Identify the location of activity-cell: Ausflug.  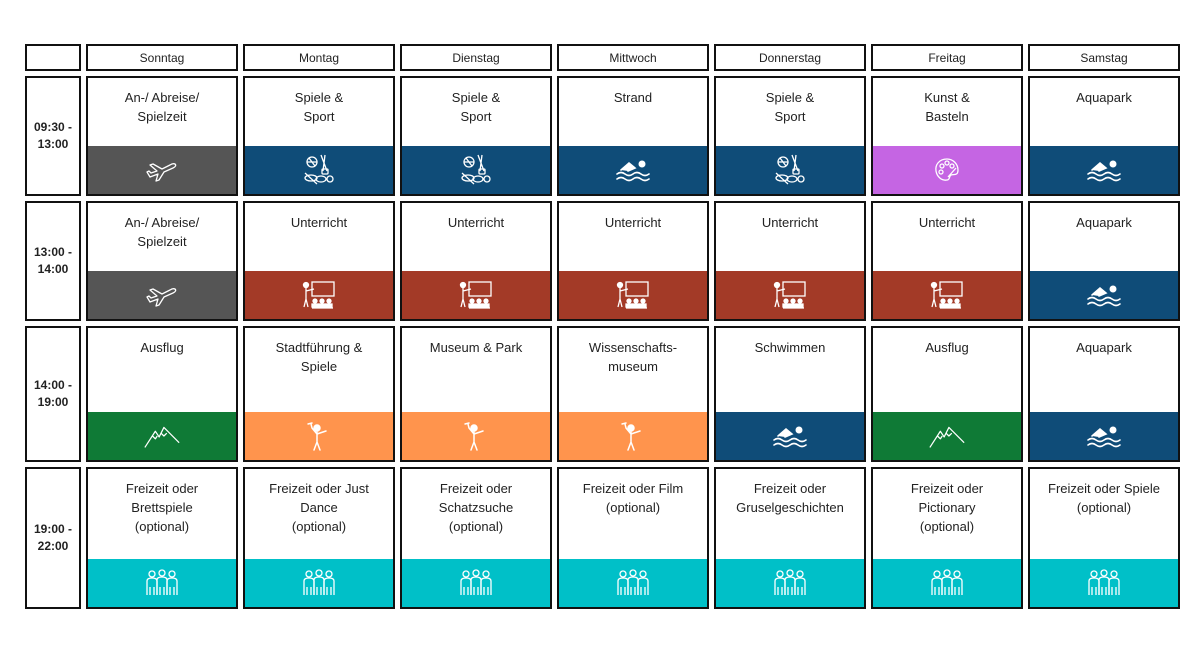
(947, 394).